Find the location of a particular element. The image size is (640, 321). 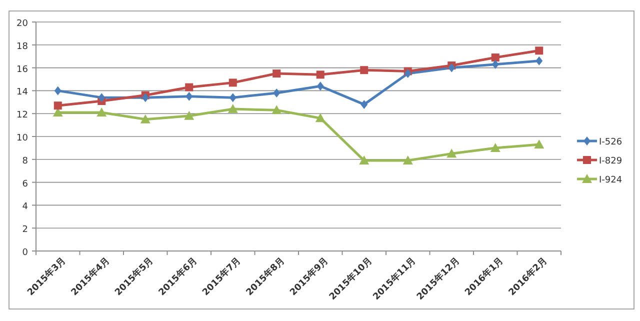

y-tick-label: 12 is located at coordinates (22, 115).